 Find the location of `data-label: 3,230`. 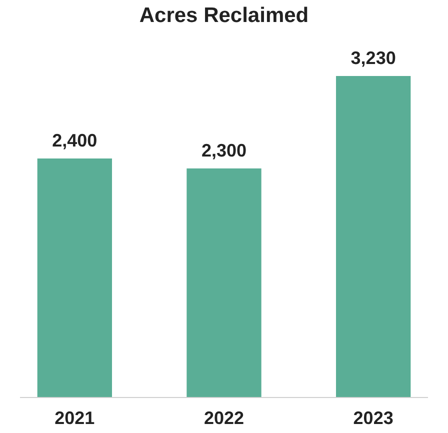

data-label: 3,230 is located at coordinates (373, 58).